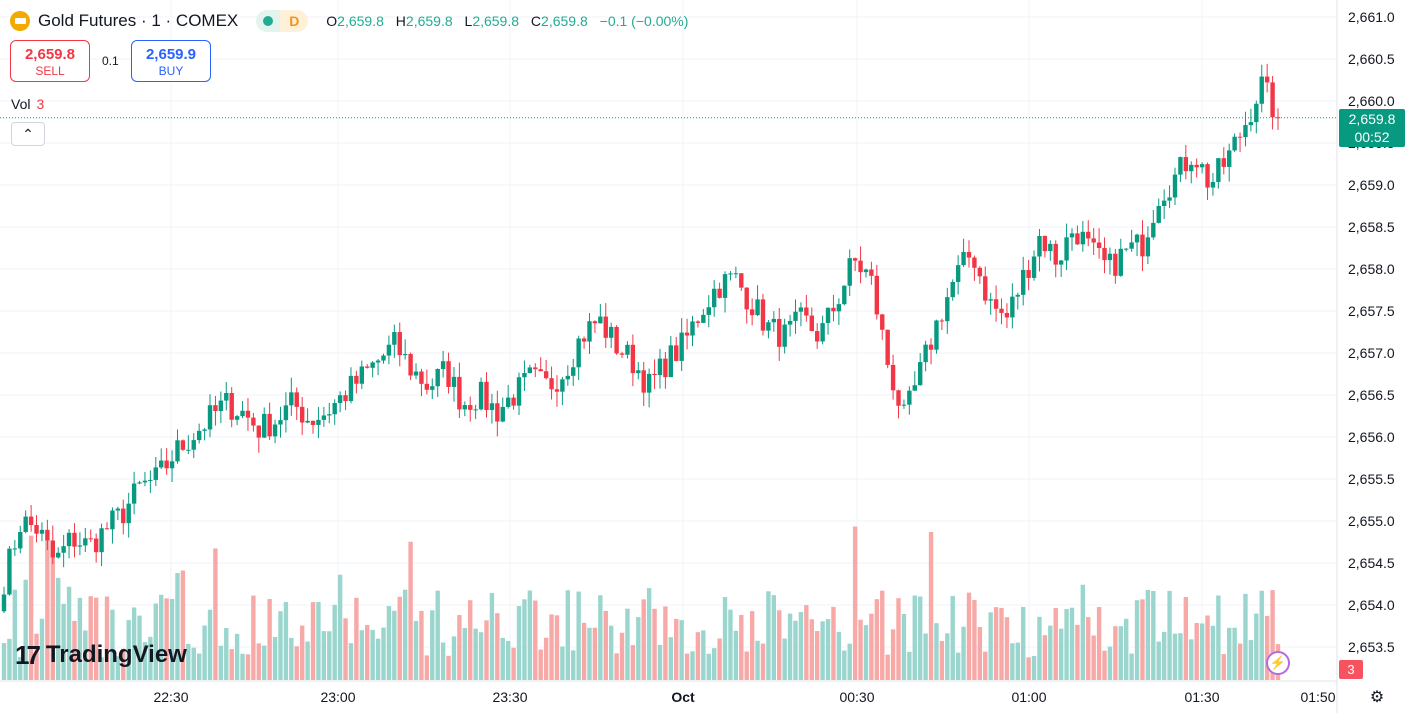 The height and width of the screenshot is (713, 1412). What do you see at coordinates (171, 71) in the screenshot?
I see `buy-label: BUY` at bounding box center [171, 71].